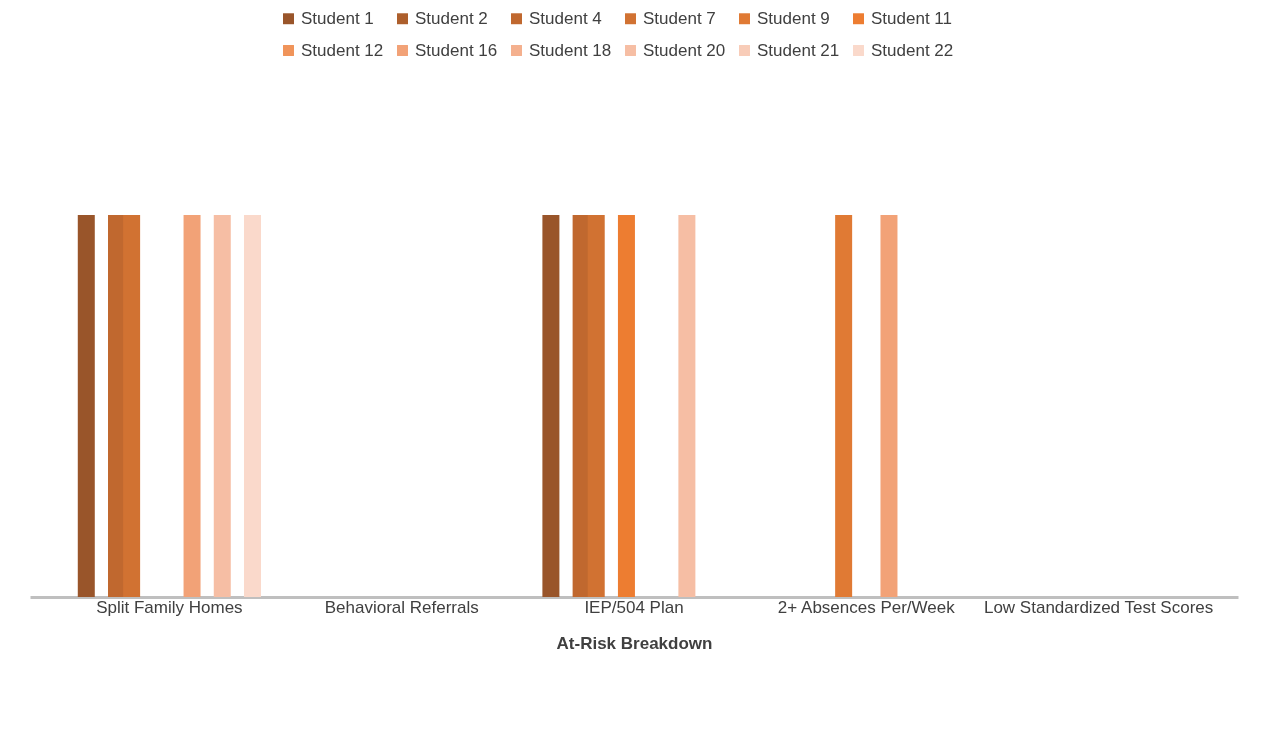 This screenshot has width=1273, height=736. I want to click on legend-label: Student 4, so click(565, 18).